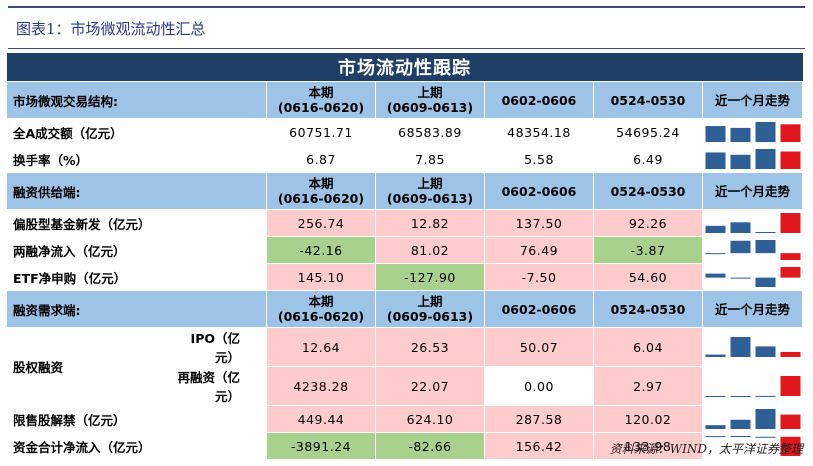 The height and width of the screenshot is (466, 813). I want to click on table-title-row: 市场流动性跟踪, so click(404, 67).